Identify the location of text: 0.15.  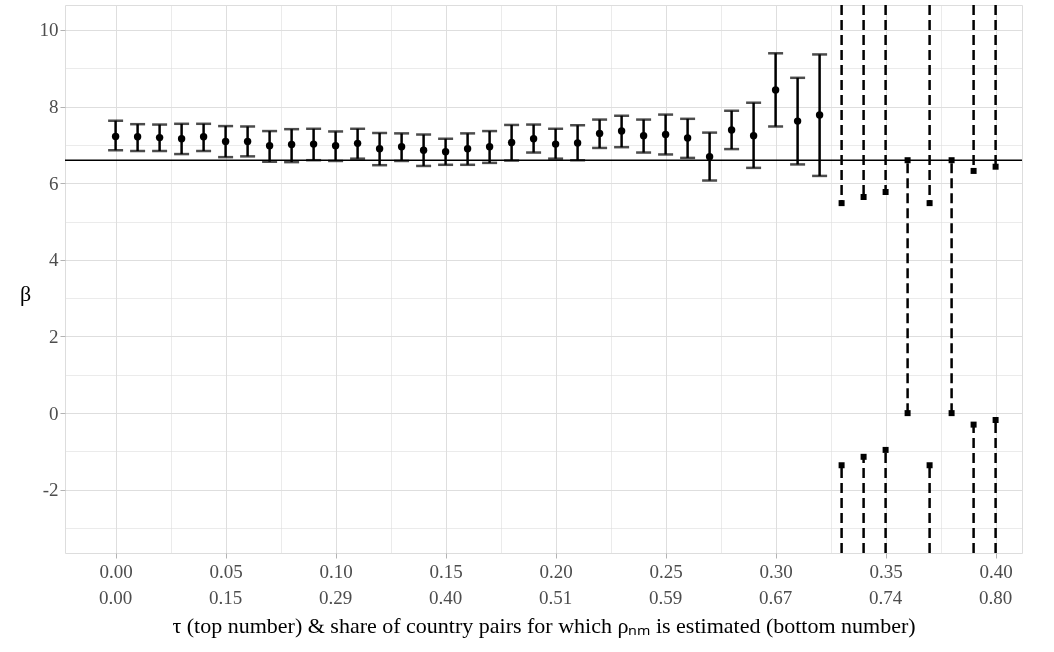
(225, 597).